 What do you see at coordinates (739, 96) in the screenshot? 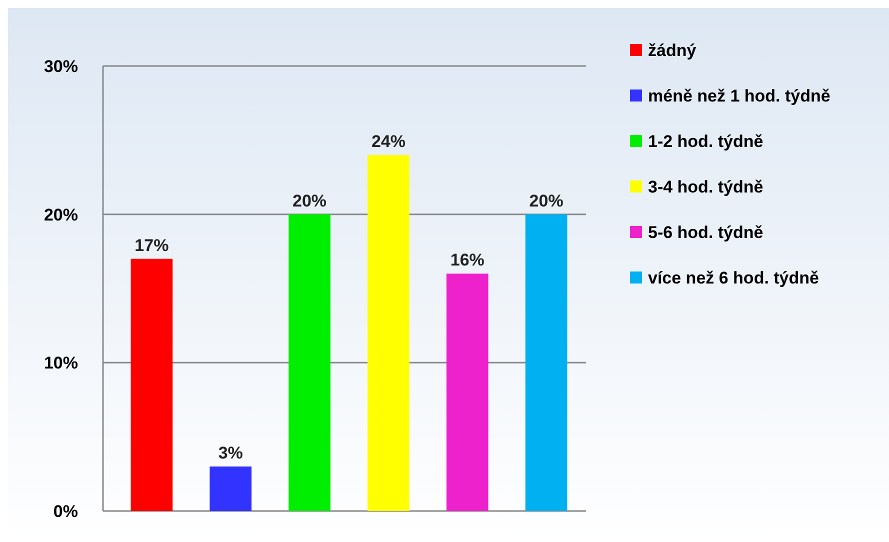
I see `legend-label: méně než 1 hod. týdně` at bounding box center [739, 96].